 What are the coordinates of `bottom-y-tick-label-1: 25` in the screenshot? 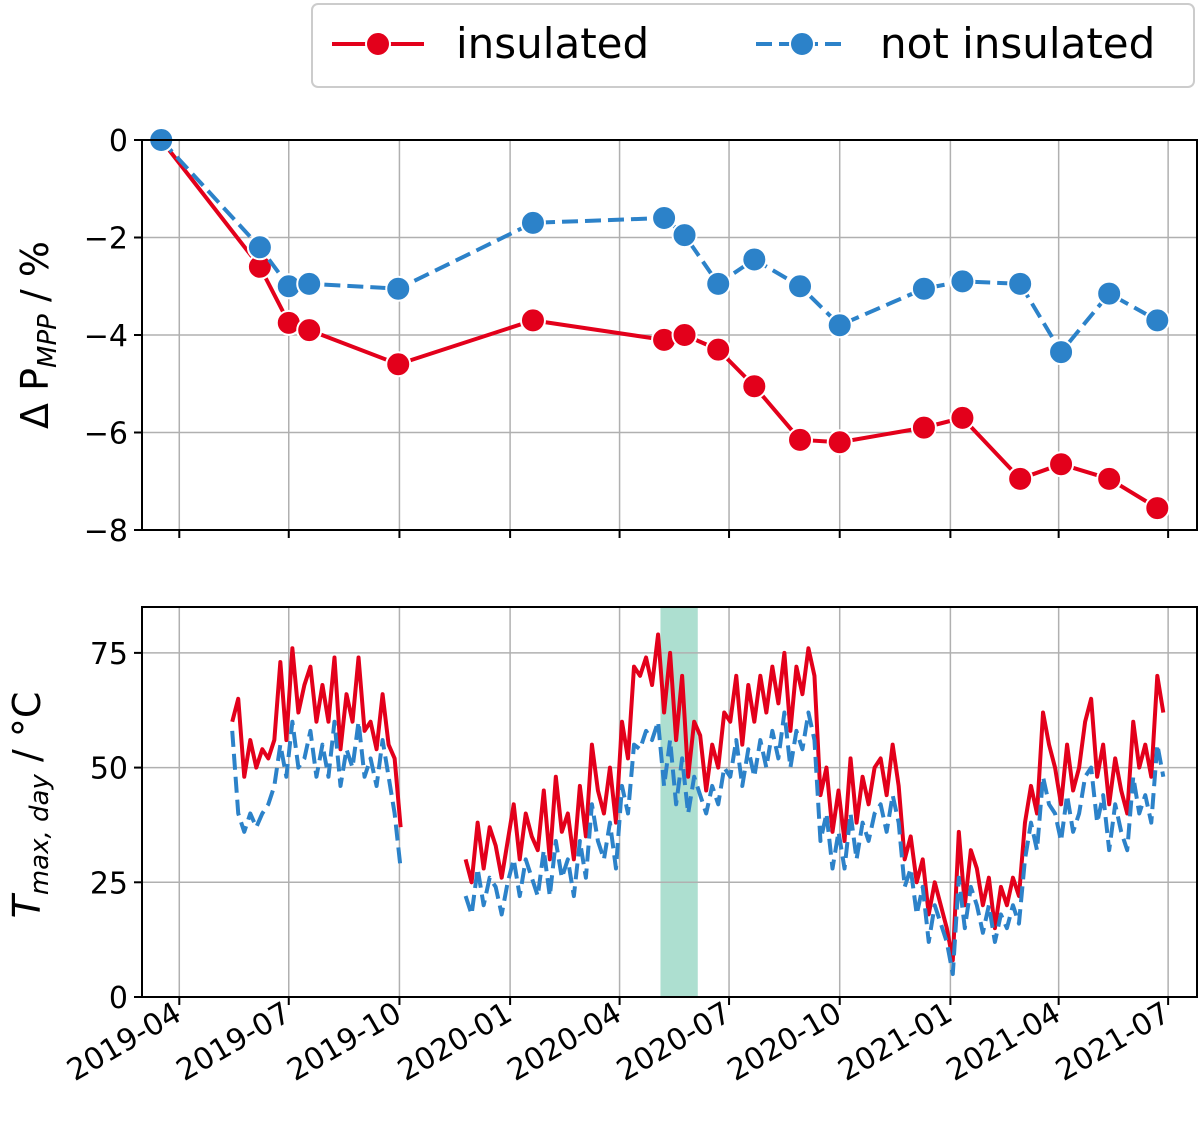 It's located at (109, 883).